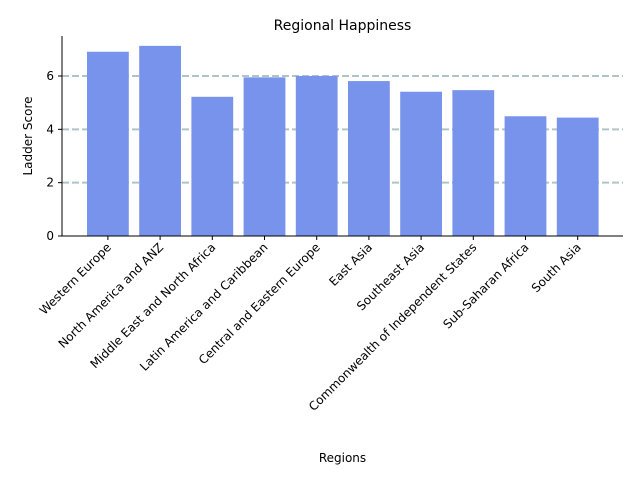 This screenshot has width=640, height=480. Describe the element at coordinates (556, 267) in the screenshot. I see `x-tick-label: South Asia` at that location.